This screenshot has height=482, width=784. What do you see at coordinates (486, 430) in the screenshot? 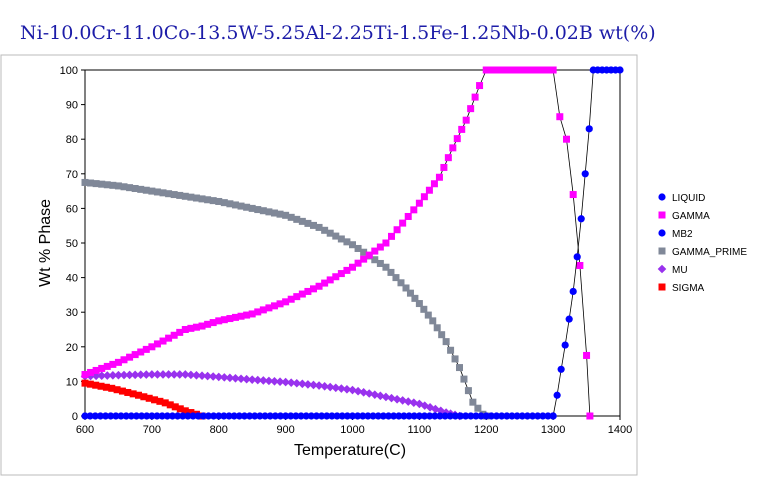
I see `x-tick-label: 1200` at bounding box center [486, 430].